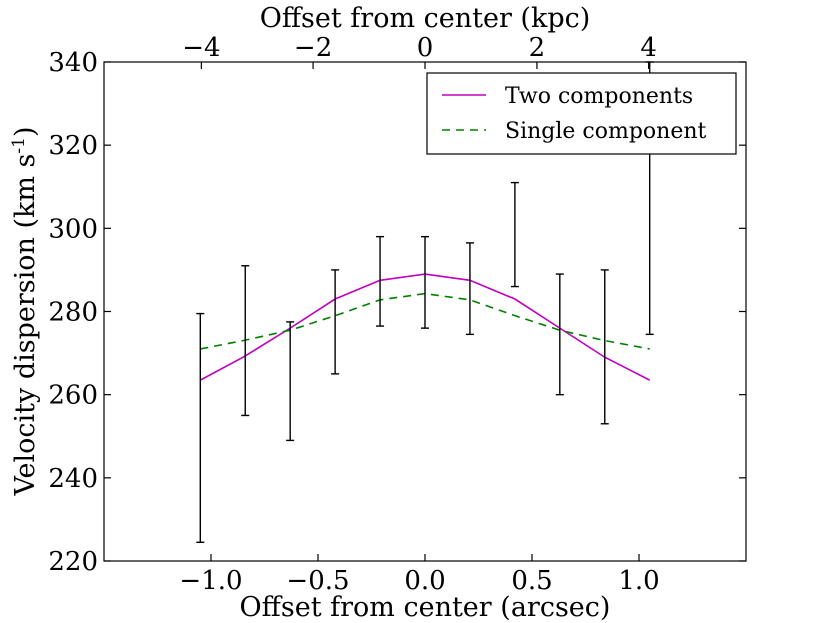  Describe the element at coordinates (425, 18) in the screenshot. I see `x-top-axis-title: Offset from center (kpc)` at that location.